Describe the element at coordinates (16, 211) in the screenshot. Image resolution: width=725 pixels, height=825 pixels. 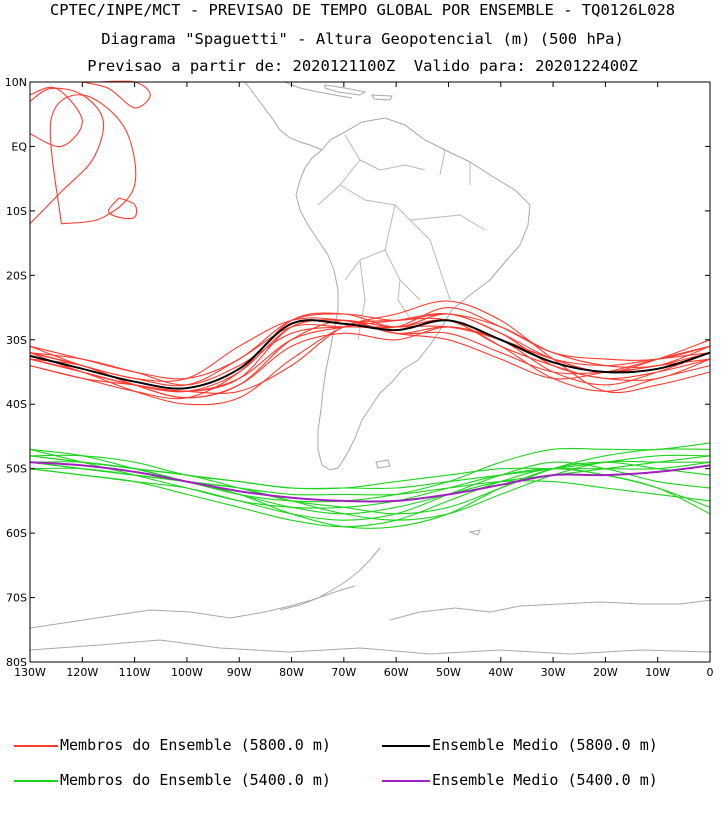
I see `y-tick-label: 10S` at that location.